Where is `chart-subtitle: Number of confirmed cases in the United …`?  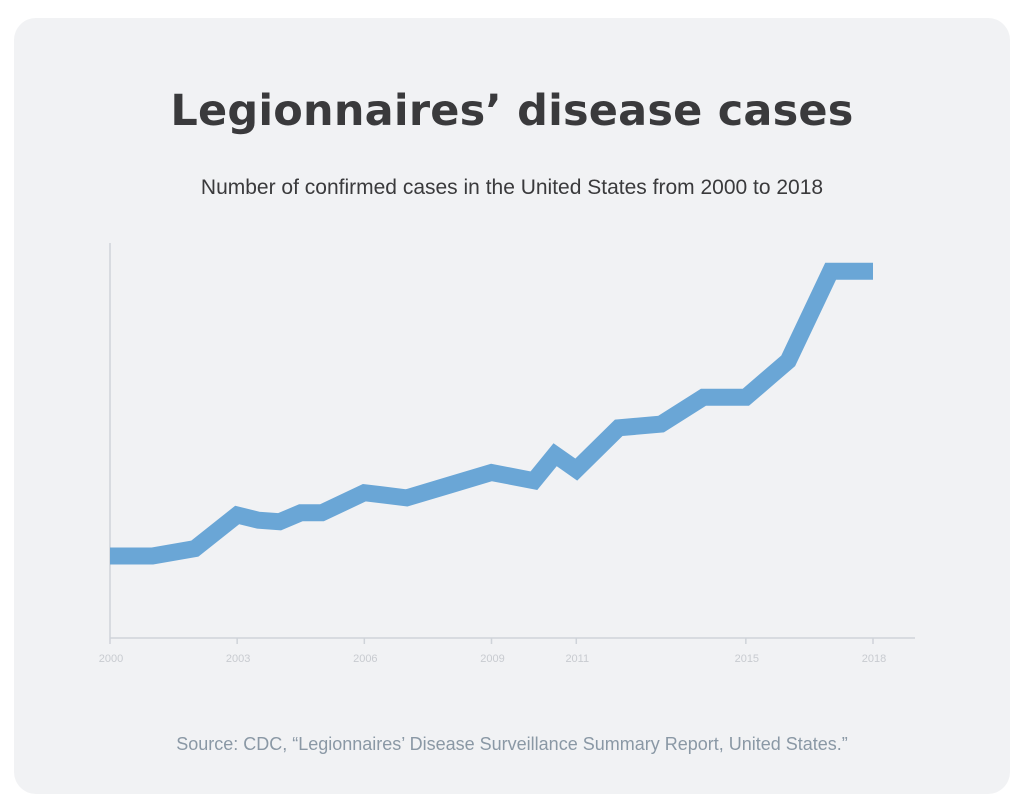
chart-subtitle: Number of confirmed cases in the United … is located at coordinates (512, 187).